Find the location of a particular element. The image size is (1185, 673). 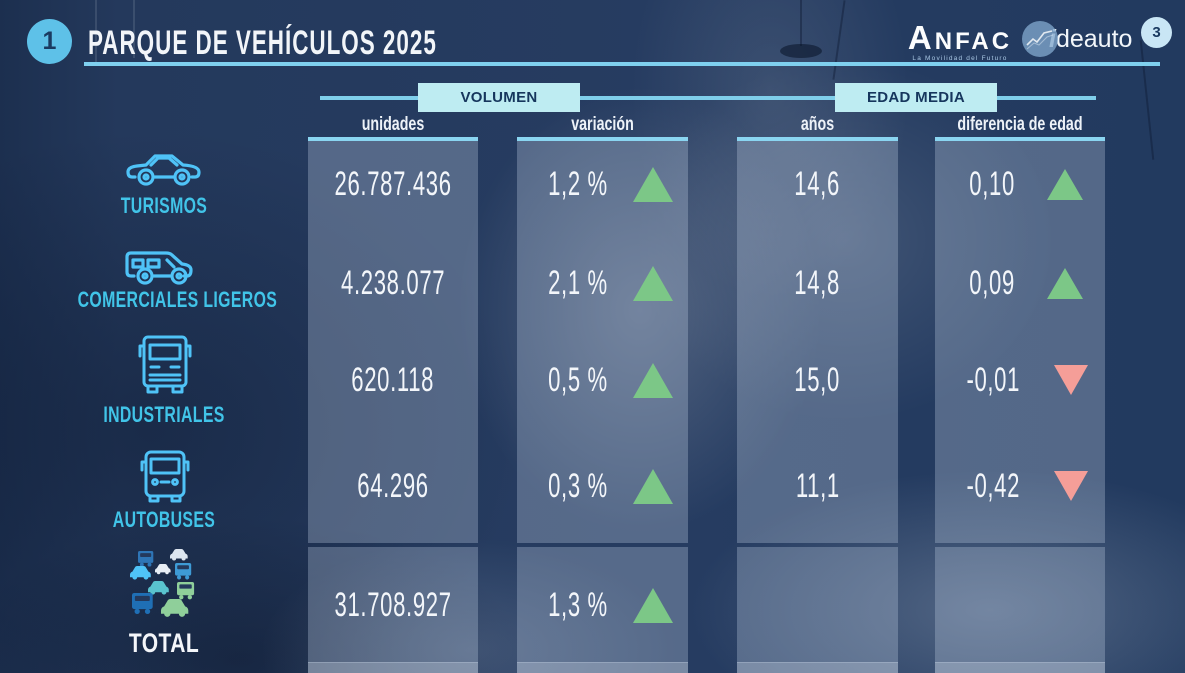

value-unidades: 26.787.436 is located at coordinates (393, 183).